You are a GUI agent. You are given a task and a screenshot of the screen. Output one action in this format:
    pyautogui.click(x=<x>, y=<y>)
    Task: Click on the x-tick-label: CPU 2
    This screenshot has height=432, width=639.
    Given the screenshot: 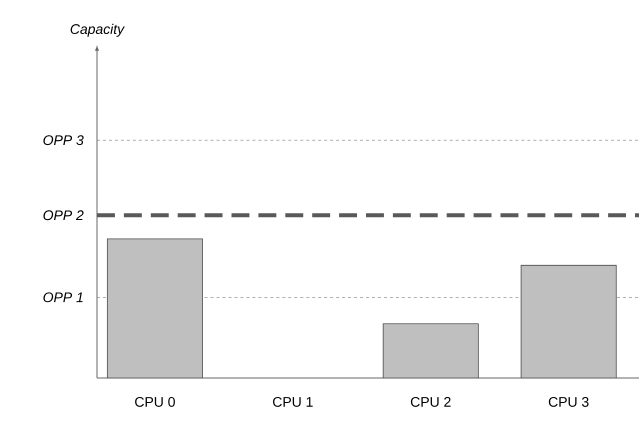 What is the action you would take?
    pyautogui.click(x=430, y=401)
    